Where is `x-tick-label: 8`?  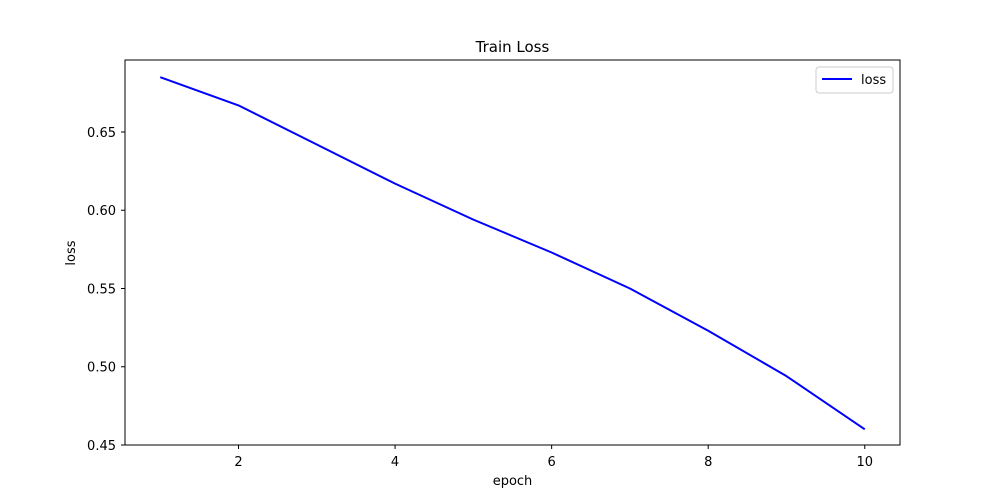 x-tick-label: 8 is located at coordinates (708, 462).